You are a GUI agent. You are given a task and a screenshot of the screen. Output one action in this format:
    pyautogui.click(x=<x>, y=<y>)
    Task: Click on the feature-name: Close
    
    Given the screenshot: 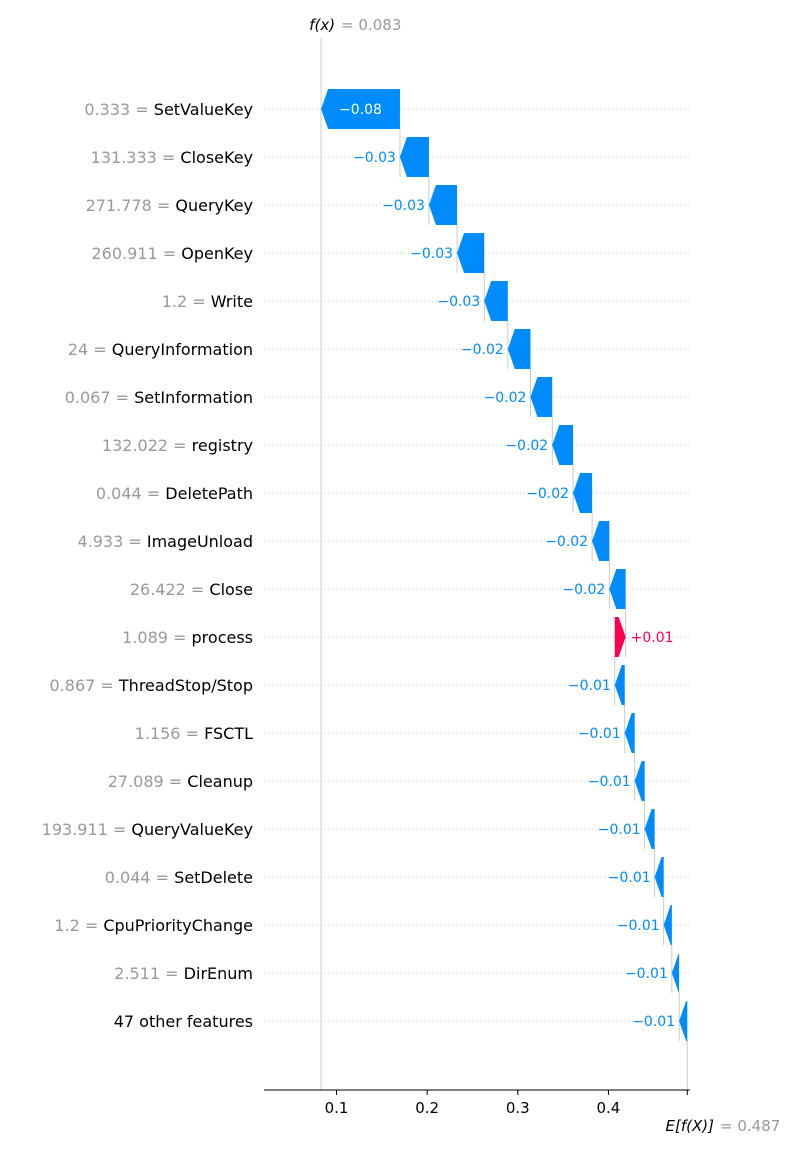 What is the action you would take?
    pyautogui.click(x=231, y=589)
    